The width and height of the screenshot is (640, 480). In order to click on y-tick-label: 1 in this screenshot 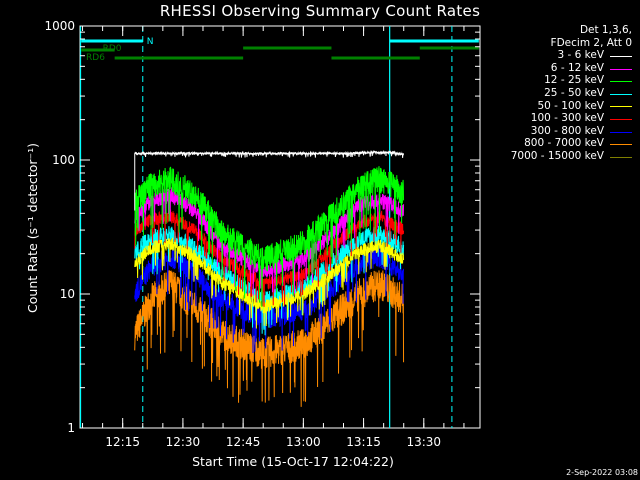, I will do `click(71, 428)`.